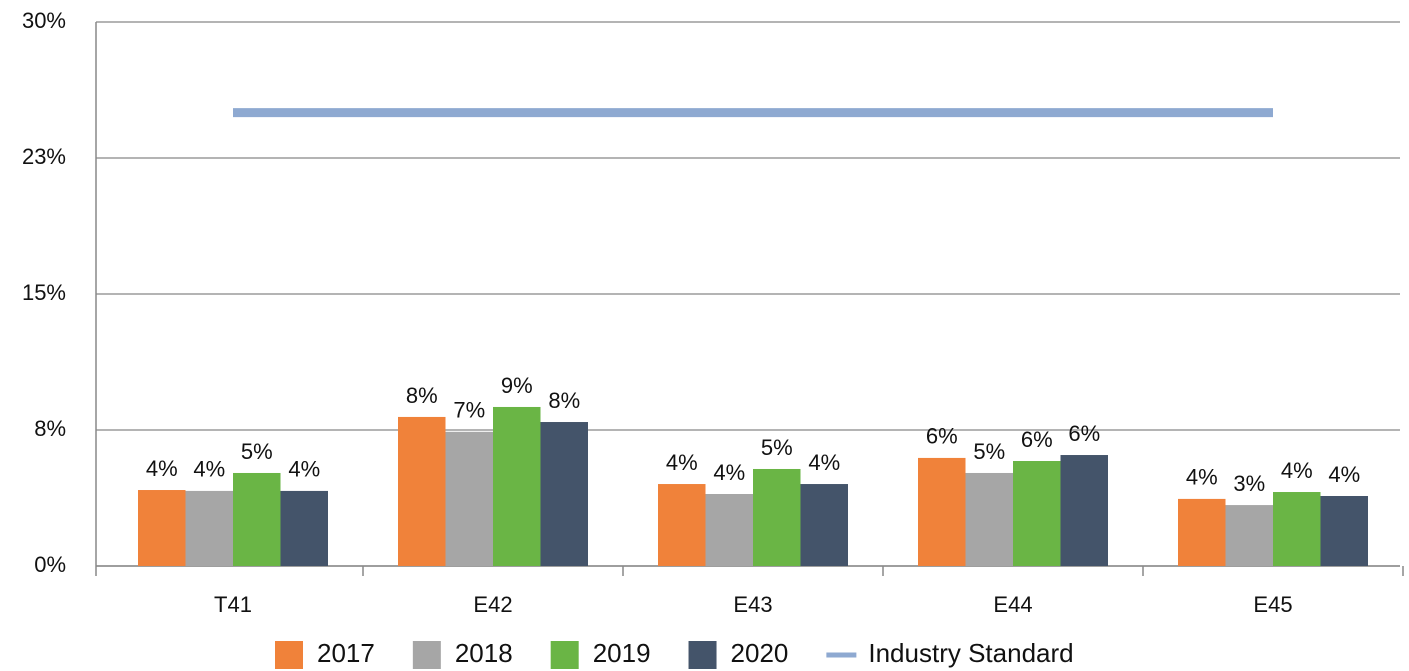 Image resolution: width=1409 pixels, height=671 pixels. I want to click on x-tick-label: E42, so click(492, 604).